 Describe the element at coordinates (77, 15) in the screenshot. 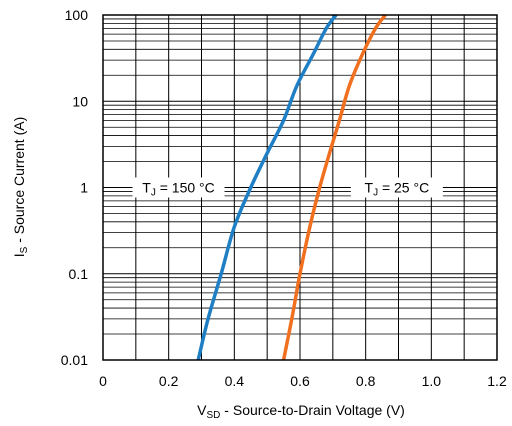

I see `y-tick-label: 100` at that location.